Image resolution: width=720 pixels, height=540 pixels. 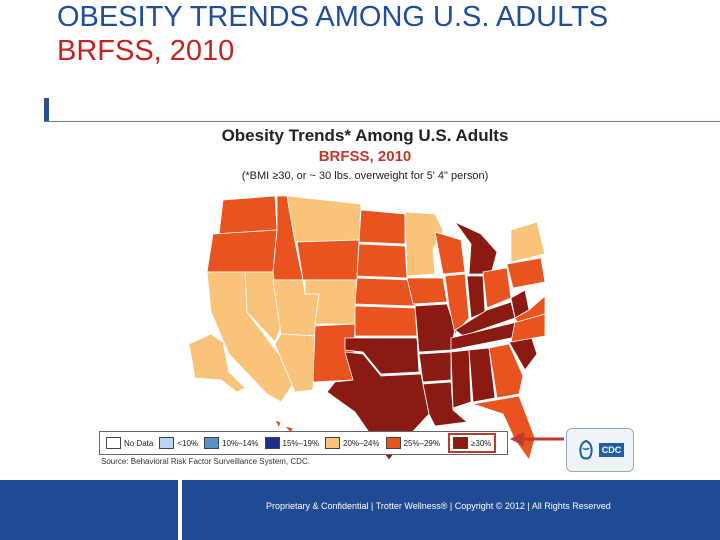 I want to click on legend-item-25-29: 25%–29%, so click(x=412, y=443).